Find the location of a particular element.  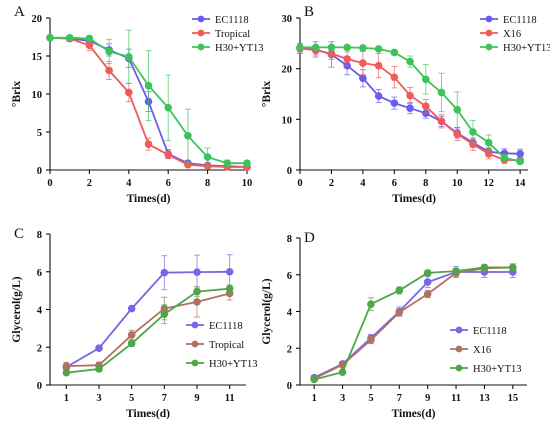

legend-item: Tropical is located at coordinates (215, 345).